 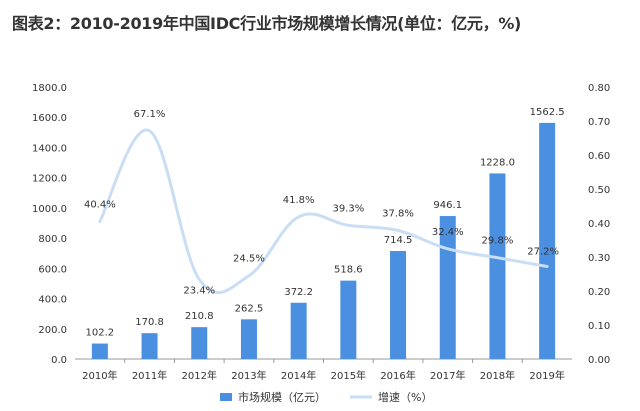 I want to click on bar-value-label: 102.2, so click(x=100, y=333).